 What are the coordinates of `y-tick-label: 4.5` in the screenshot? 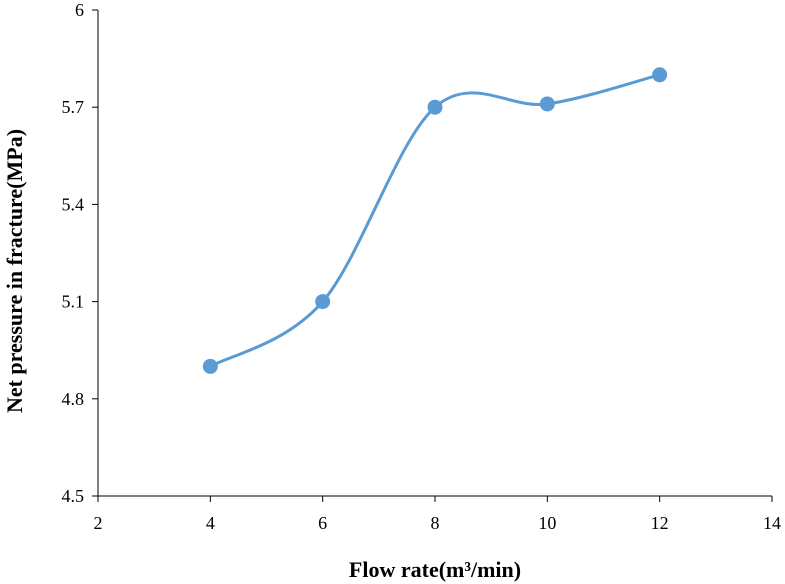 It's located at (73, 496).